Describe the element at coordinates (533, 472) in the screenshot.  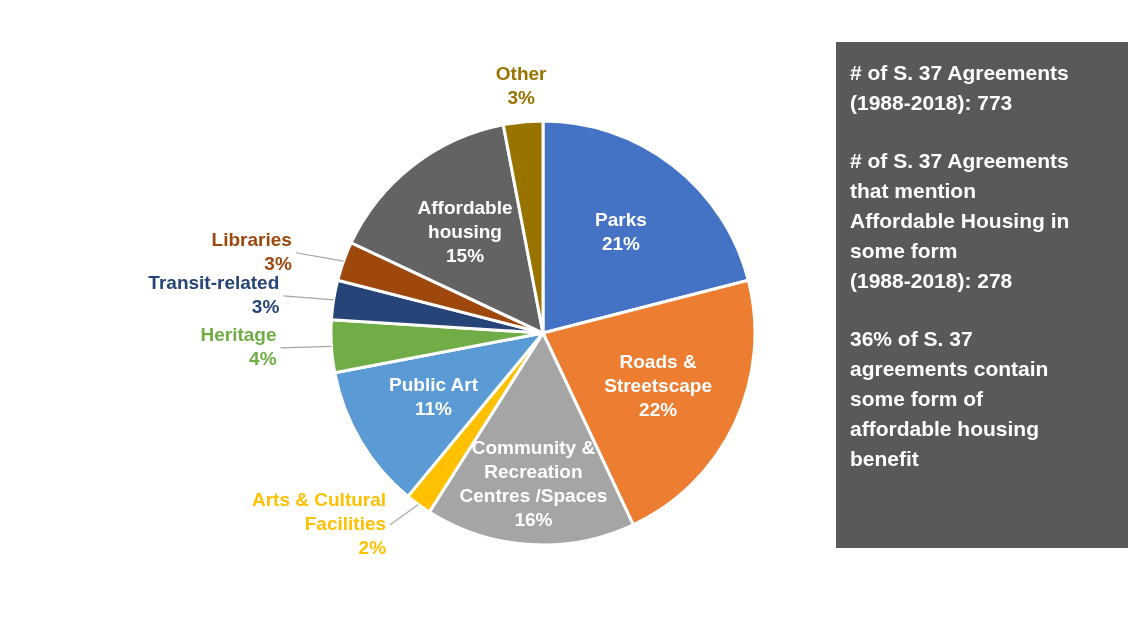
I see `slice-label: Community & Recreation Centres /Spaces` at that location.